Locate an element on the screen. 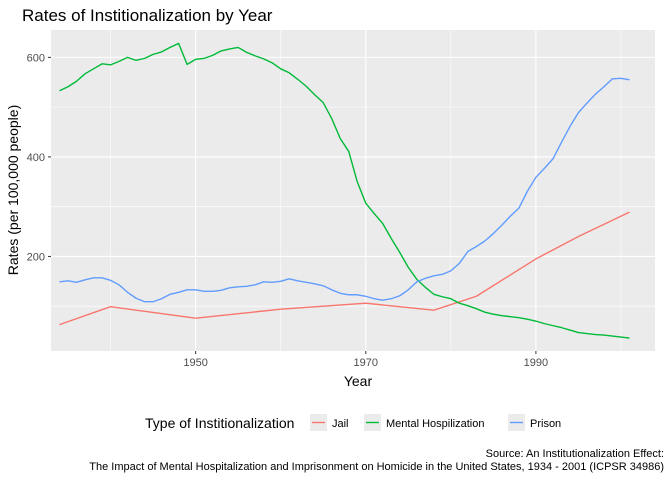 The image size is (672, 480). legend-items: Jail Mental Hospilization Prison is located at coordinates (435, 422).